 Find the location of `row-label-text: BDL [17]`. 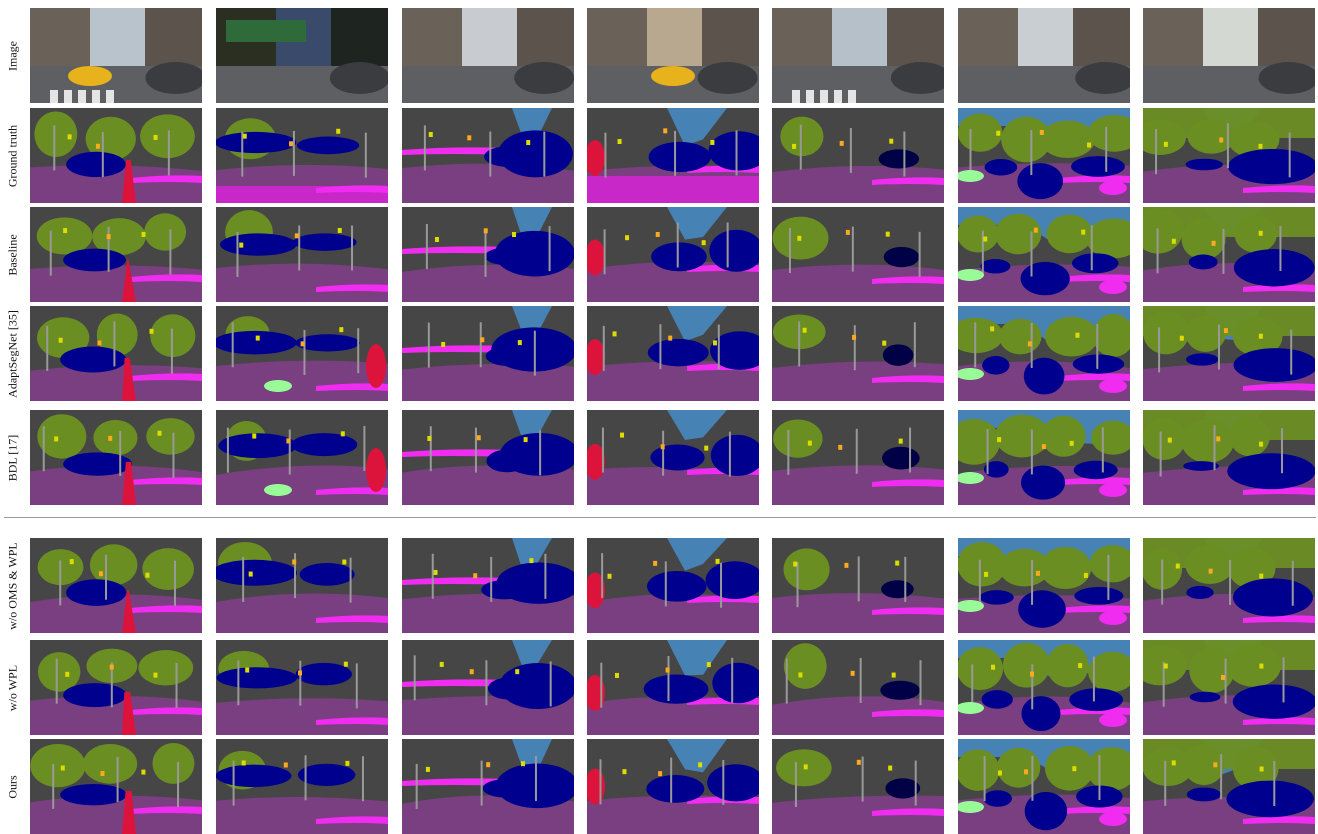

row-label-text: BDL [17] is located at coordinates (12, 457).